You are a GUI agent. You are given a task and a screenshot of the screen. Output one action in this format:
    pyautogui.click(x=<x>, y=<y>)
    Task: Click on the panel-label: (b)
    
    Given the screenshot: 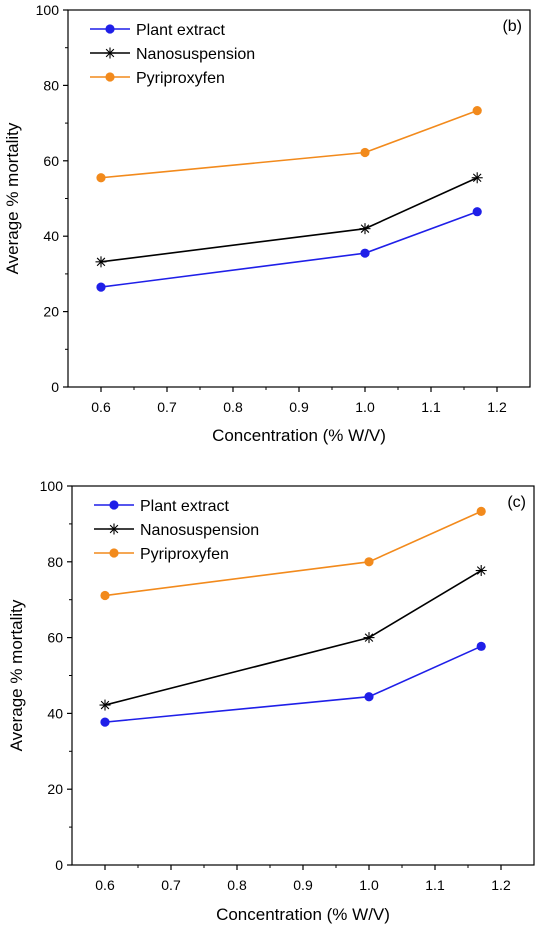 What is the action you would take?
    pyautogui.click(x=512, y=26)
    